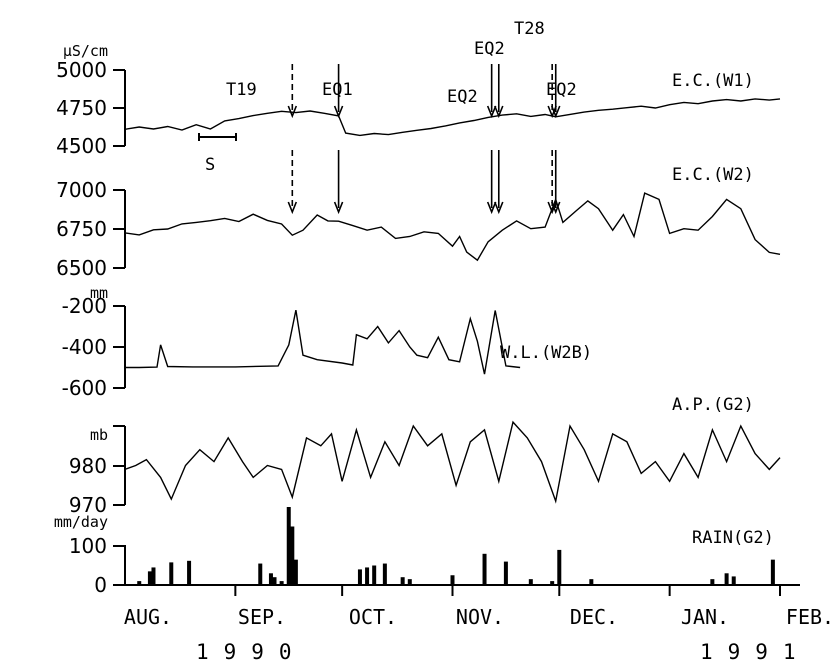  Describe the element at coordinates (119, 347) in the screenshot. I see `axis-wl_w2b` at that location.